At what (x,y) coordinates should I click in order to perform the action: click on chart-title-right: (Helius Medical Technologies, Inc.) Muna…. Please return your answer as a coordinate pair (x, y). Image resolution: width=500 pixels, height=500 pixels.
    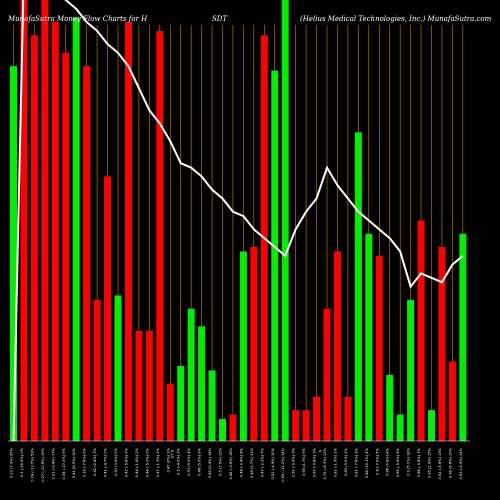
    Looking at the image, I should click on (396, 19).